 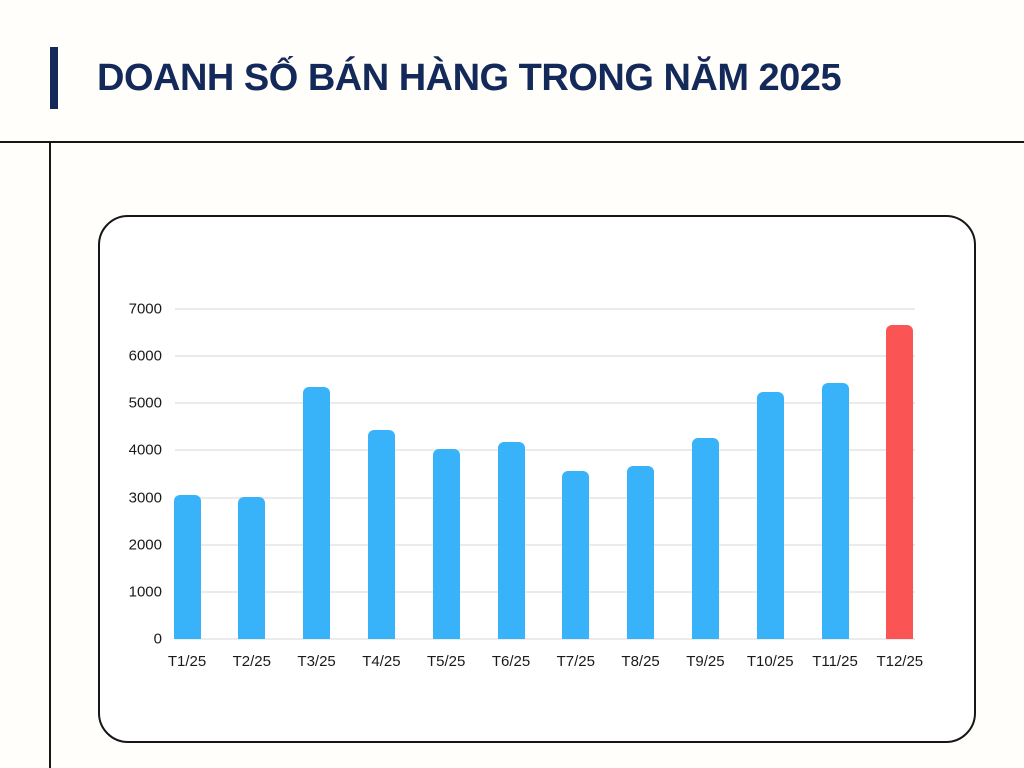 What do you see at coordinates (381, 534) in the screenshot?
I see `bar-T4/25` at bounding box center [381, 534].